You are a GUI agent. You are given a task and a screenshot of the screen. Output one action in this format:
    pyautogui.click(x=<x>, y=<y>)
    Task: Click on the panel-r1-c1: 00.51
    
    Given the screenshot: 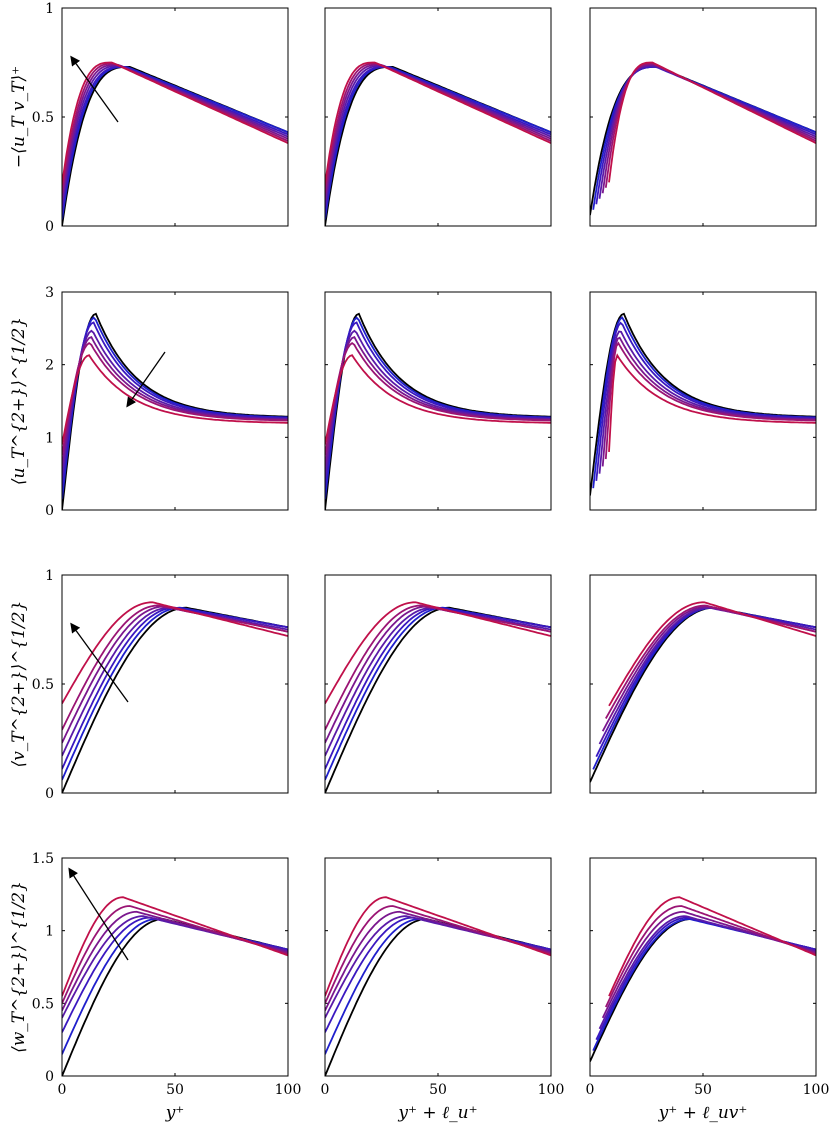 What is the action you would take?
    pyautogui.click(x=160, y=118)
    